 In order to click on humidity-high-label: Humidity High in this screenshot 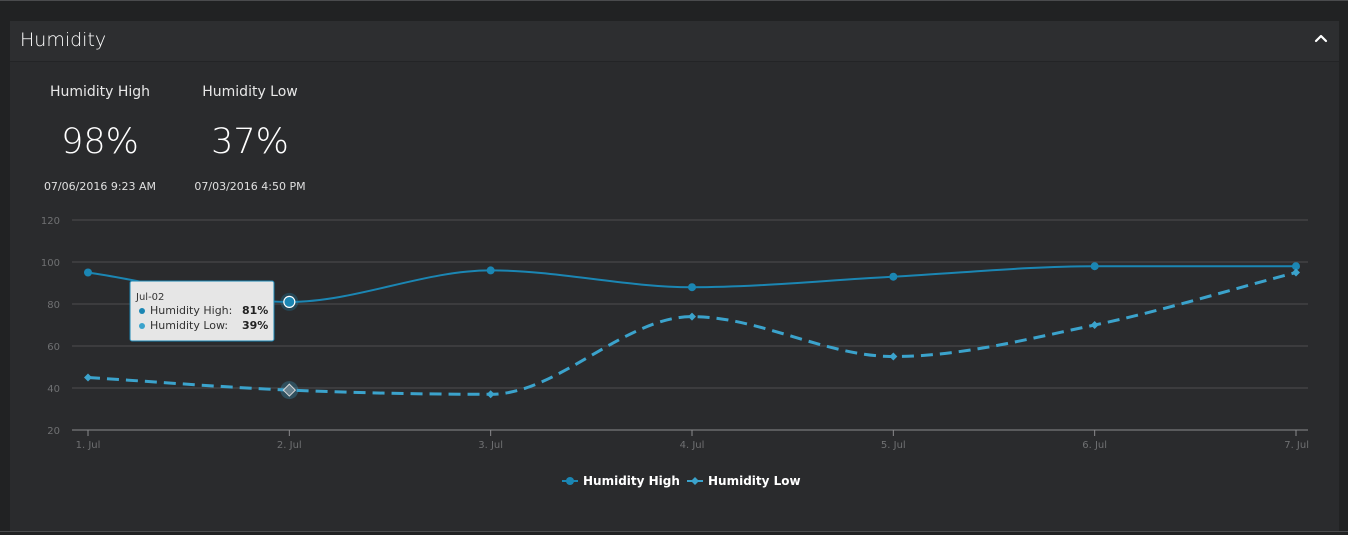, I will do `click(100, 92)`.